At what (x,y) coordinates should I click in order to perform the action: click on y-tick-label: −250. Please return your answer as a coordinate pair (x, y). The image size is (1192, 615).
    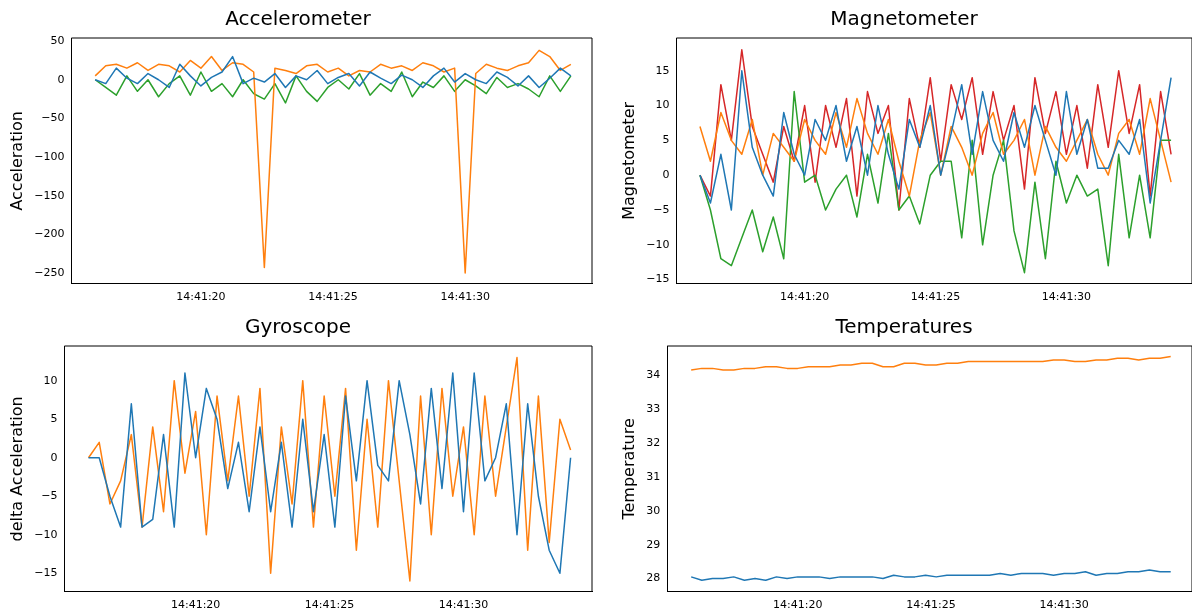
    Looking at the image, I should click on (49, 272).